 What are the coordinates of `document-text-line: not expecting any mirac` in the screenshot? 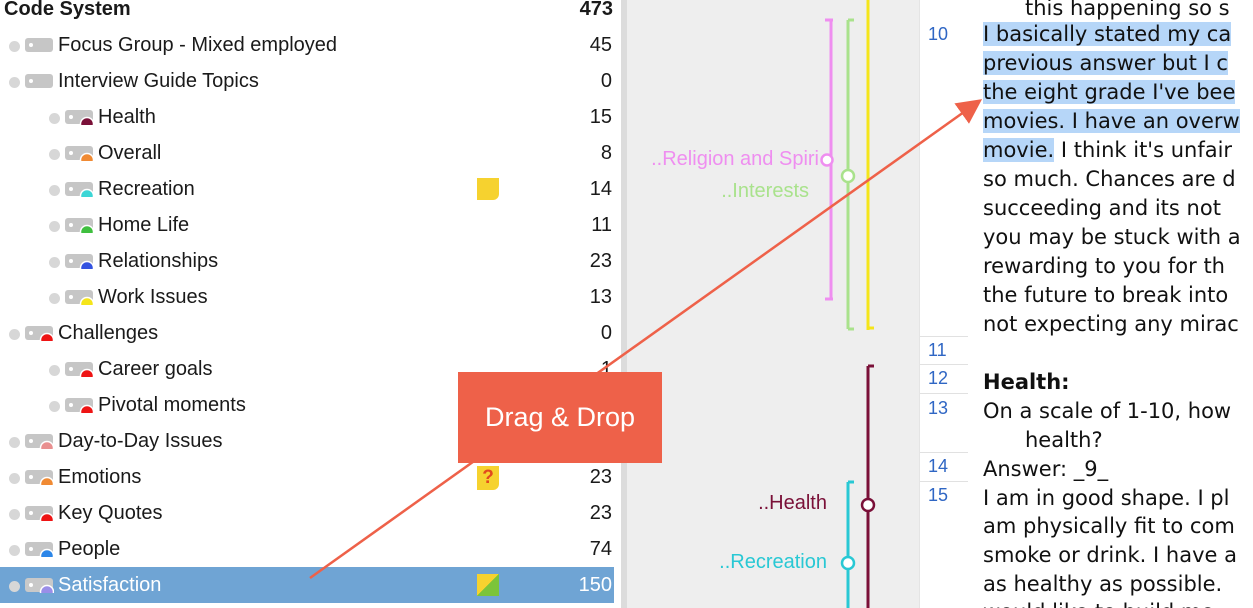 It's located at (1111, 324).